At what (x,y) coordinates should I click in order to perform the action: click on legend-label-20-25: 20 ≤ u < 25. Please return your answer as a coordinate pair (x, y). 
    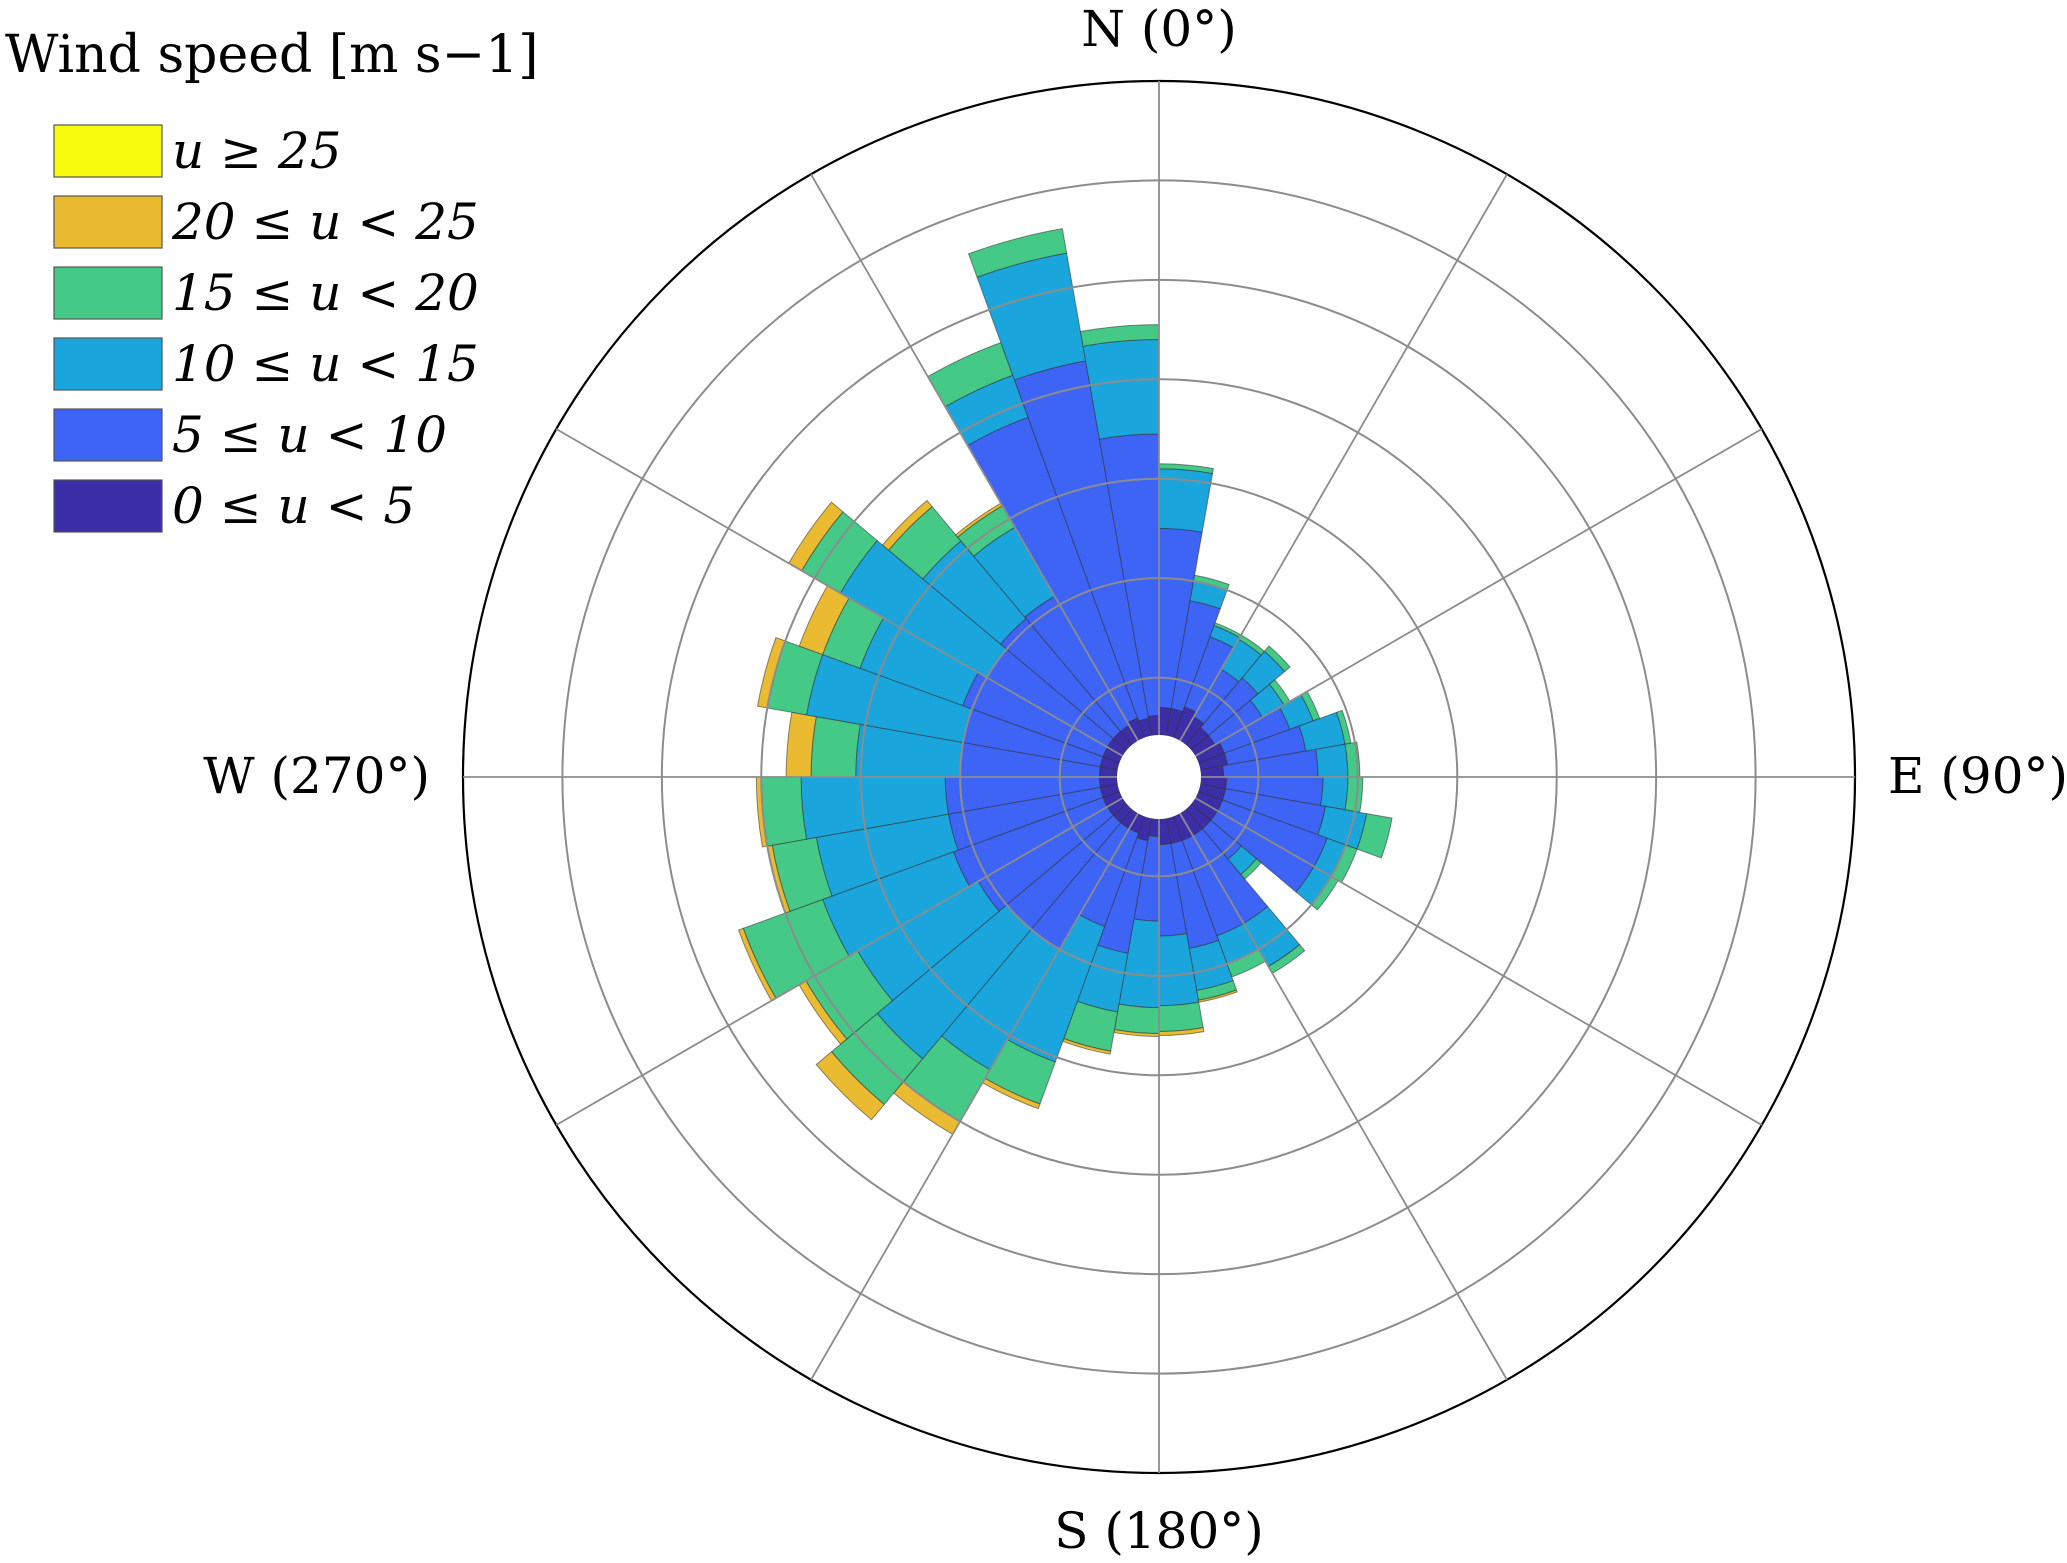
    Looking at the image, I should click on (325, 222).